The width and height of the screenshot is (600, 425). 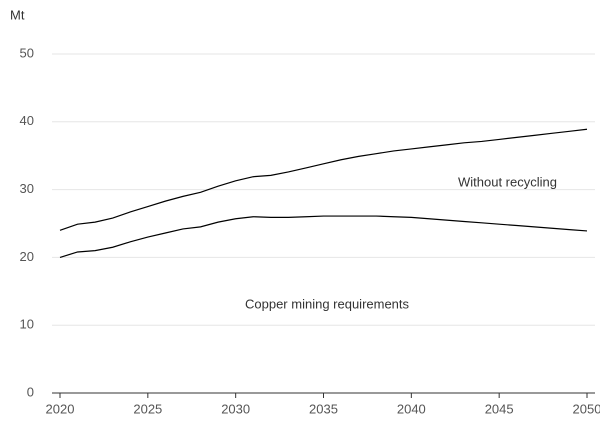 What do you see at coordinates (323, 236) in the screenshot?
I see `series-line` at bounding box center [323, 236].